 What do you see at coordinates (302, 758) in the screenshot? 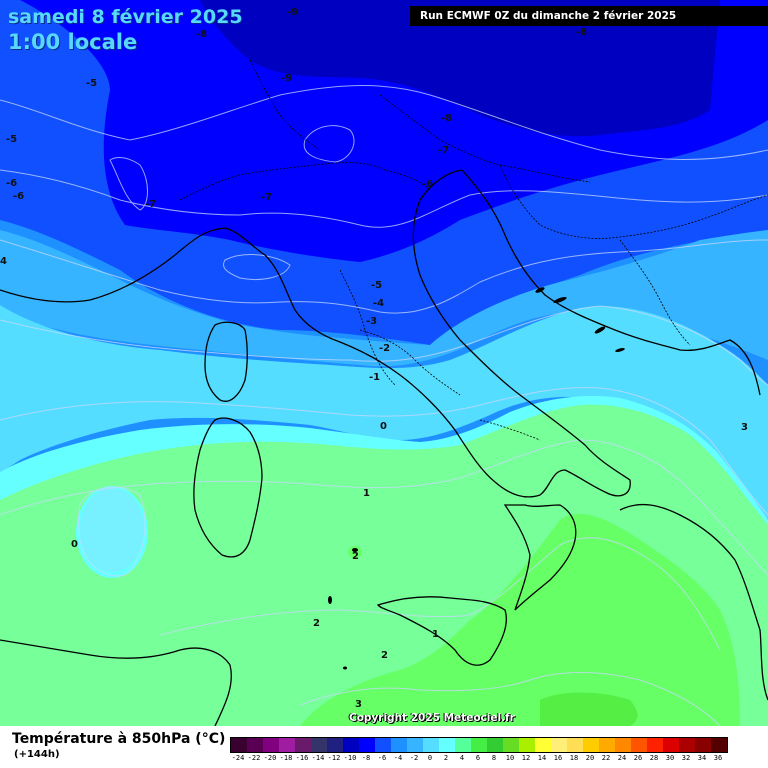
I see `scale-label: -16` at bounding box center [302, 758].